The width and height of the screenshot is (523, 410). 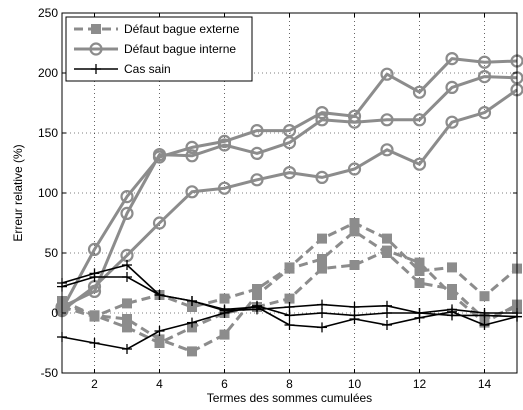 I want to click on x-tick-label: 4, so click(x=159, y=384).